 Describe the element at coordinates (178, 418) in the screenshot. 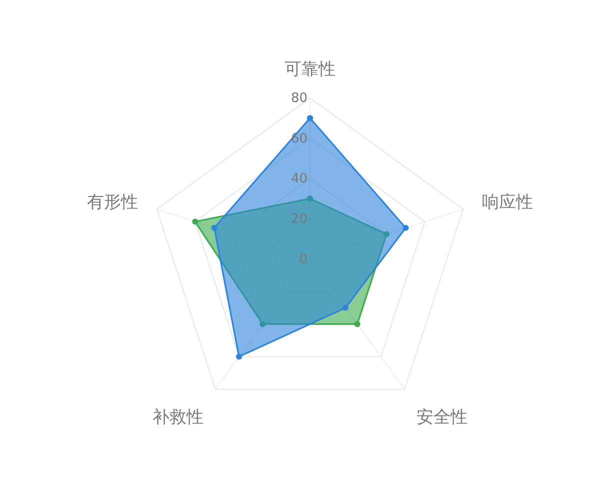

I see `spoke-label: 补救性` at that location.